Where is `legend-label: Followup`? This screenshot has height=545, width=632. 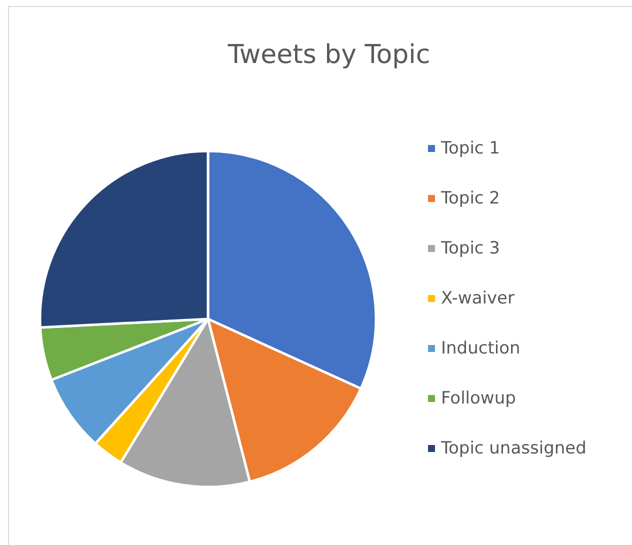 legend-label: Followup is located at coordinates (478, 398).